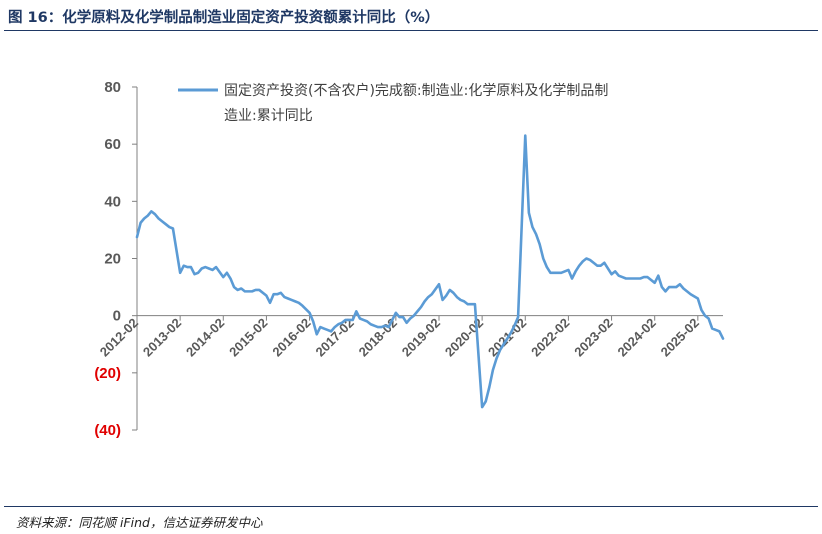  Describe the element at coordinates (378, 337) in the screenshot. I see `x-tick-label: 2018-02` at that location.